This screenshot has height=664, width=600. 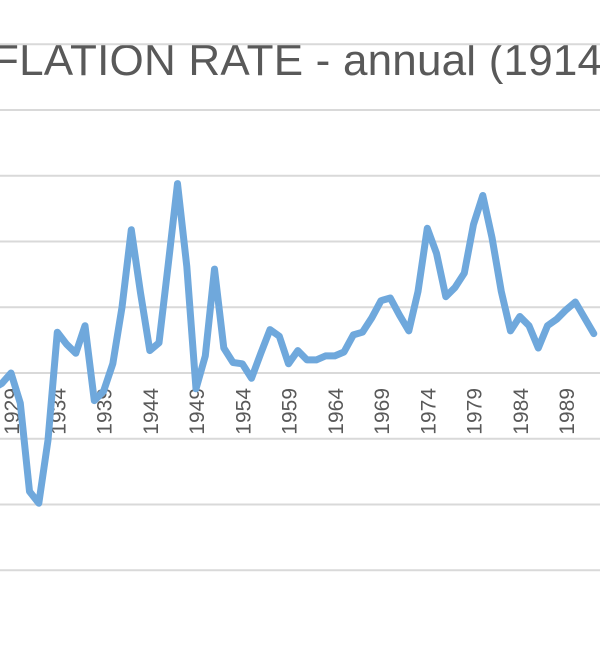 I want to click on x-tick-label: 1964, so click(x=336, y=411).